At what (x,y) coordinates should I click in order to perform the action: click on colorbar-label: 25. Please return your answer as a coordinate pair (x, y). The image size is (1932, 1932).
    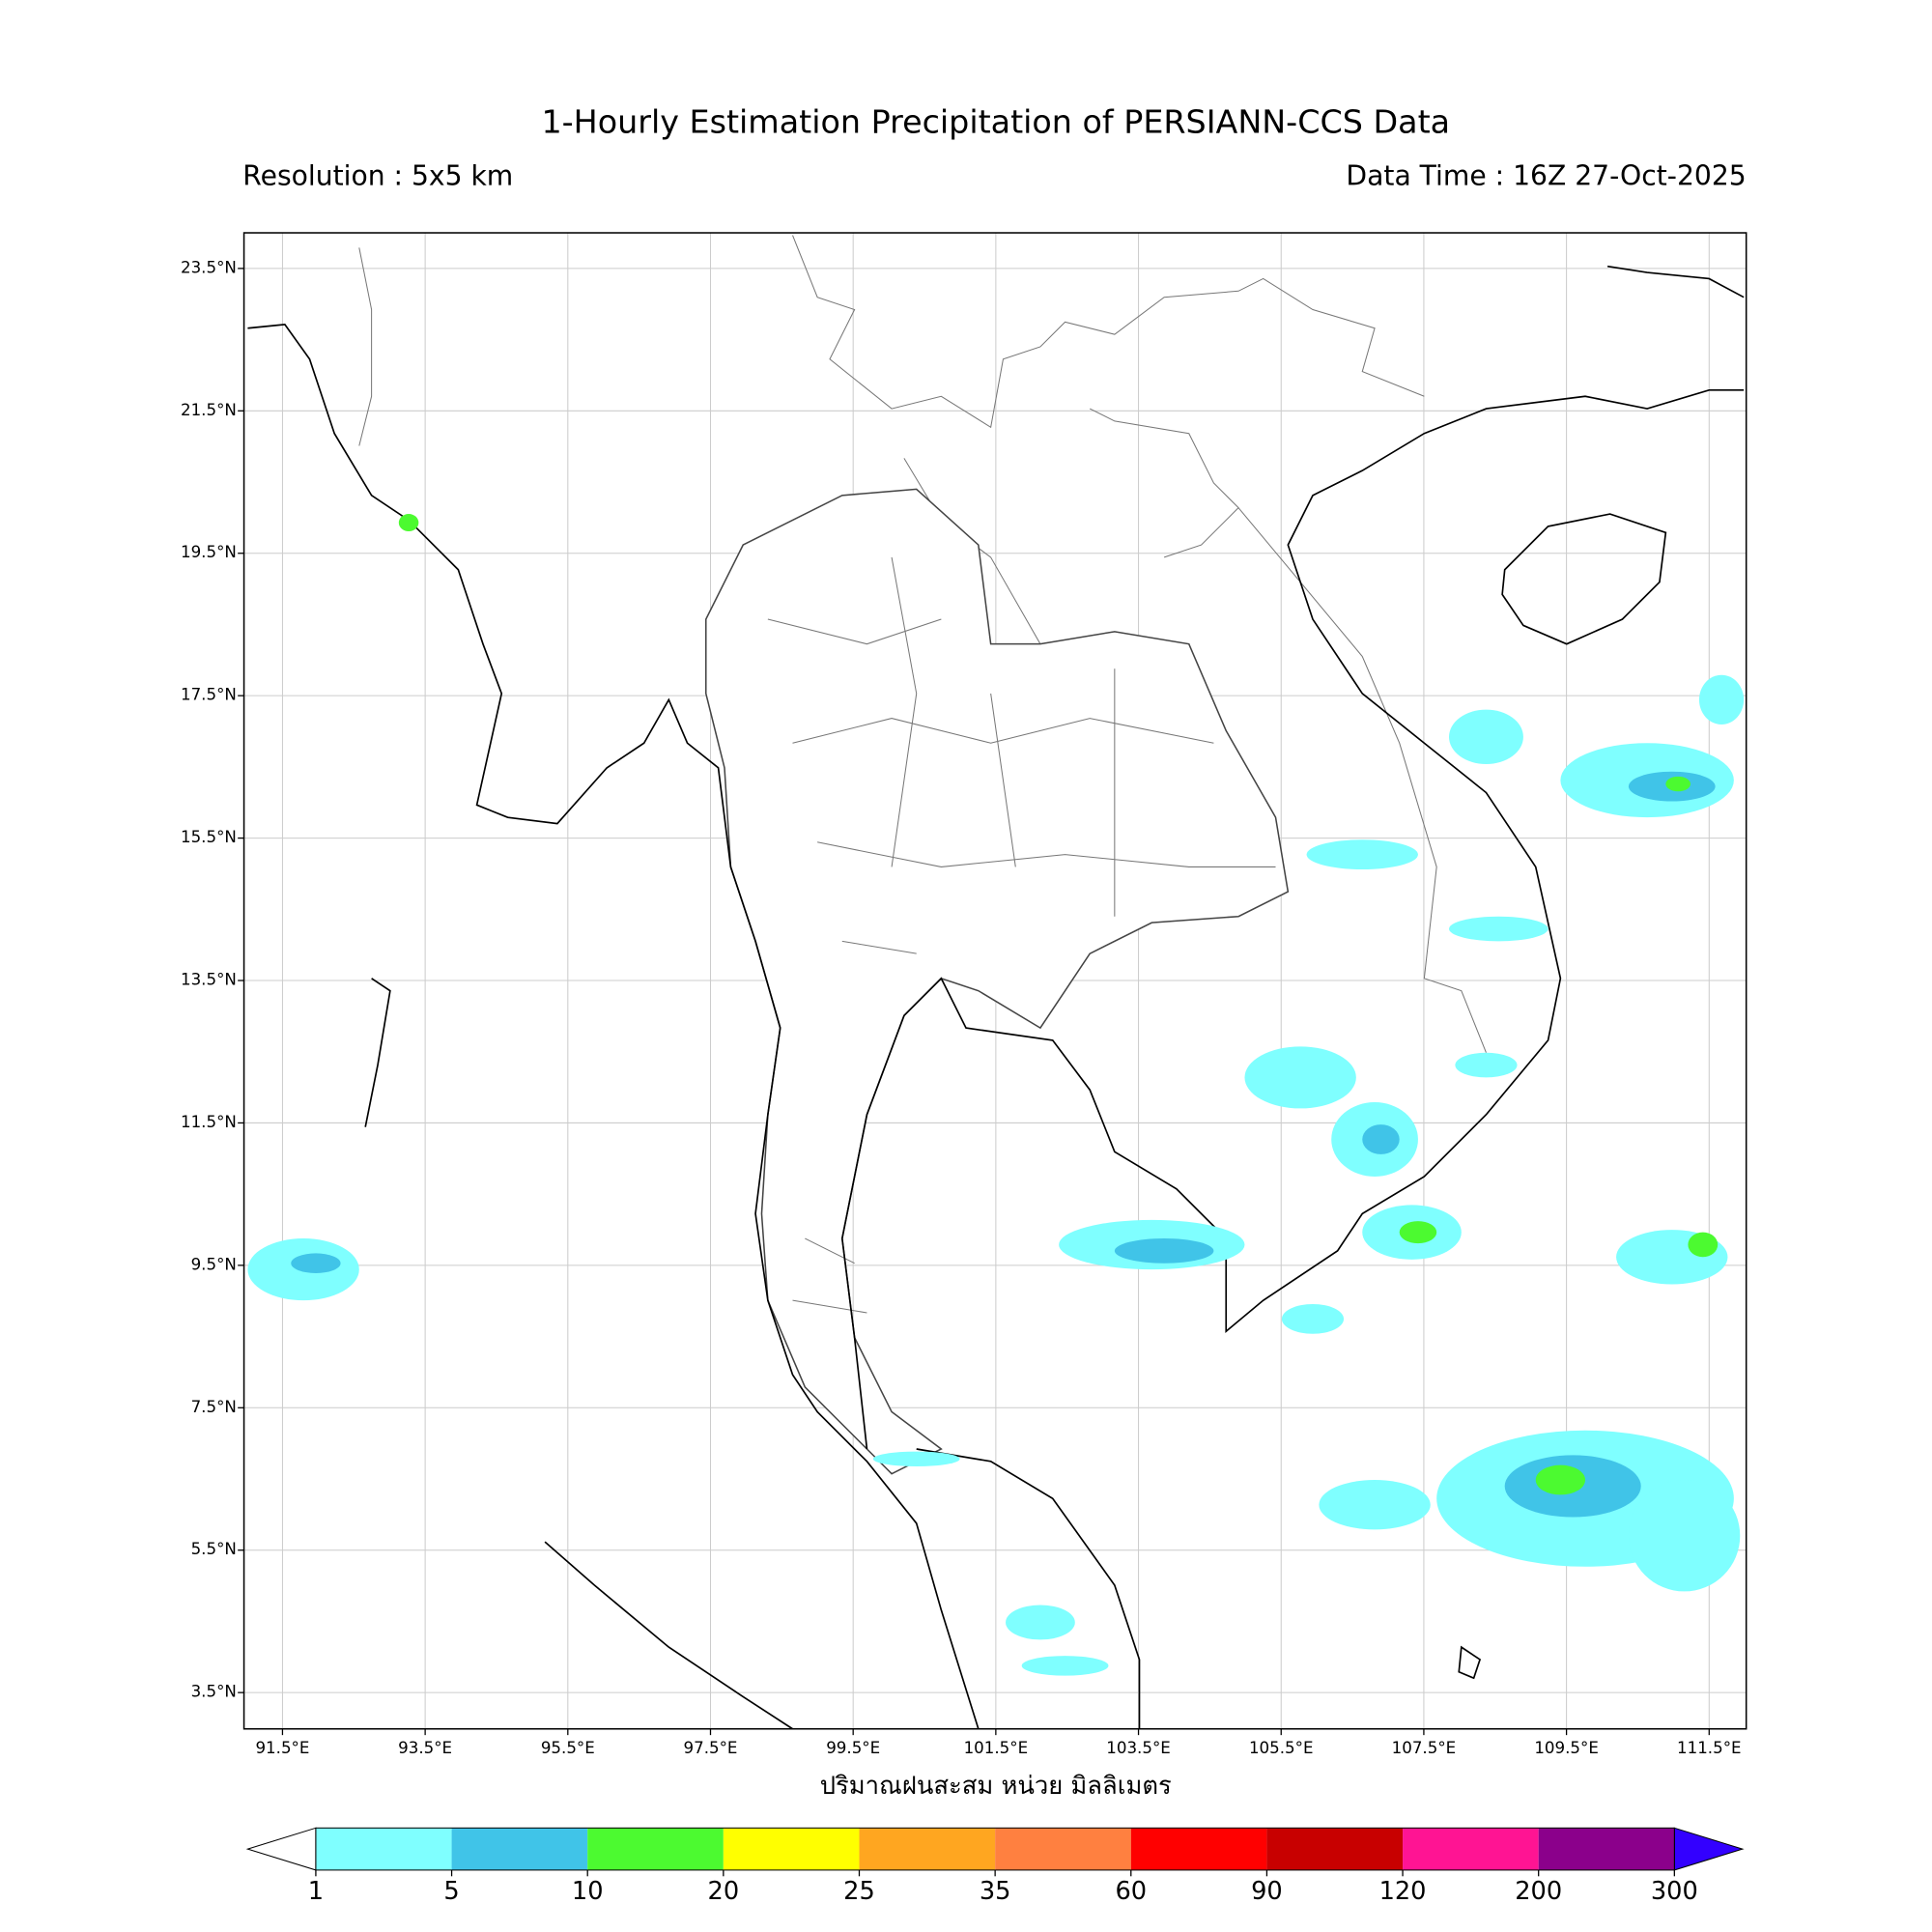
    Looking at the image, I should click on (859, 1891).